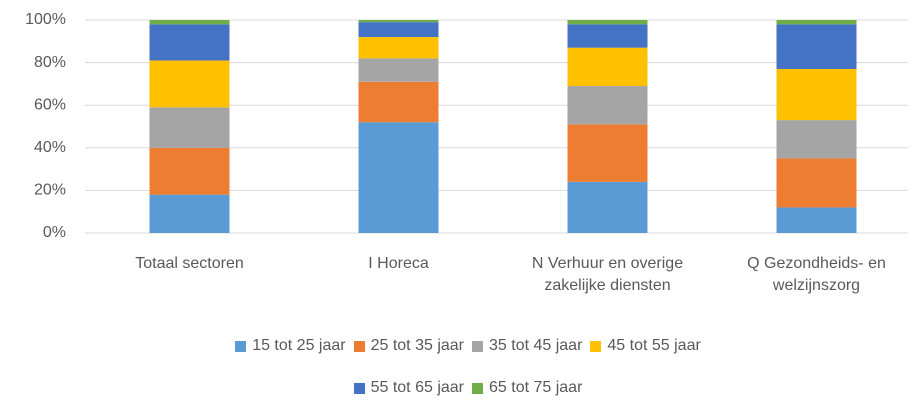 Image resolution: width=915 pixels, height=407 pixels. I want to click on legend-item: 65 tot 75 jaar, so click(527, 388).